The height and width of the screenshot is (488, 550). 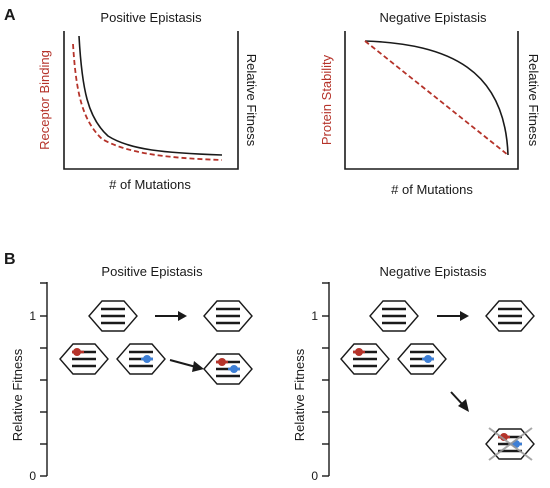 What do you see at coordinates (433, 17) in the screenshot?
I see `panel-a-negative-title: Negative Epistasis` at bounding box center [433, 17].